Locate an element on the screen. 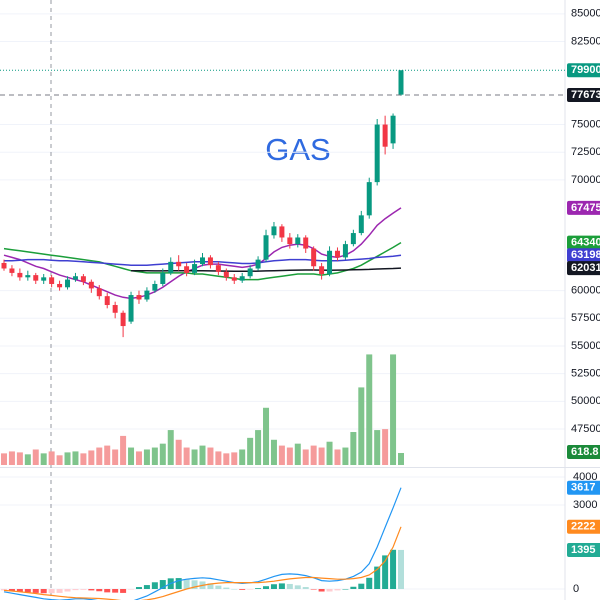 The width and height of the screenshot is (600, 600). y-tick-label: 72500 is located at coordinates (585, 152).